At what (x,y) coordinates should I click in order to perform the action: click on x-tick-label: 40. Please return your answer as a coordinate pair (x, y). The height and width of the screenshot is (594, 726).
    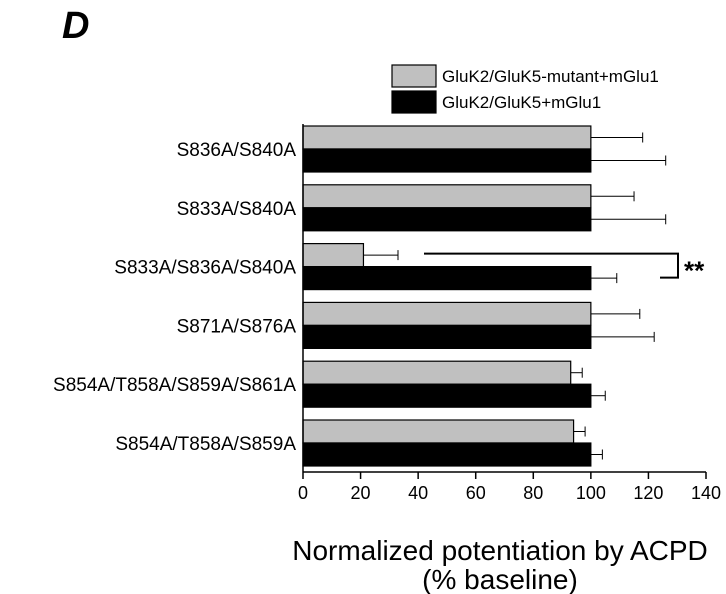
    Looking at the image, I should click on (418, 493).